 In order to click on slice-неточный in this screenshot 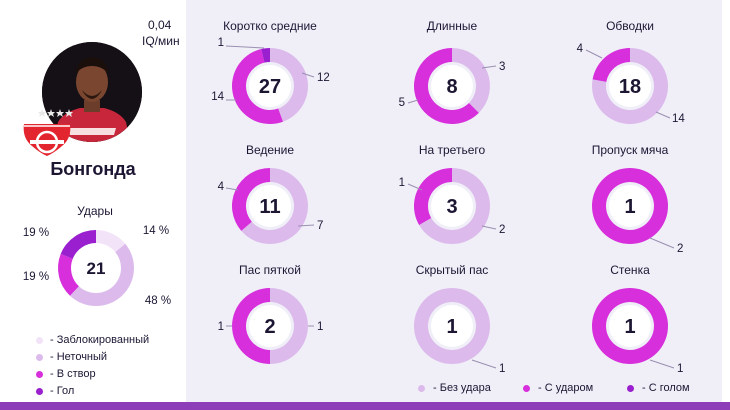, I will do `click(101, 274)`.